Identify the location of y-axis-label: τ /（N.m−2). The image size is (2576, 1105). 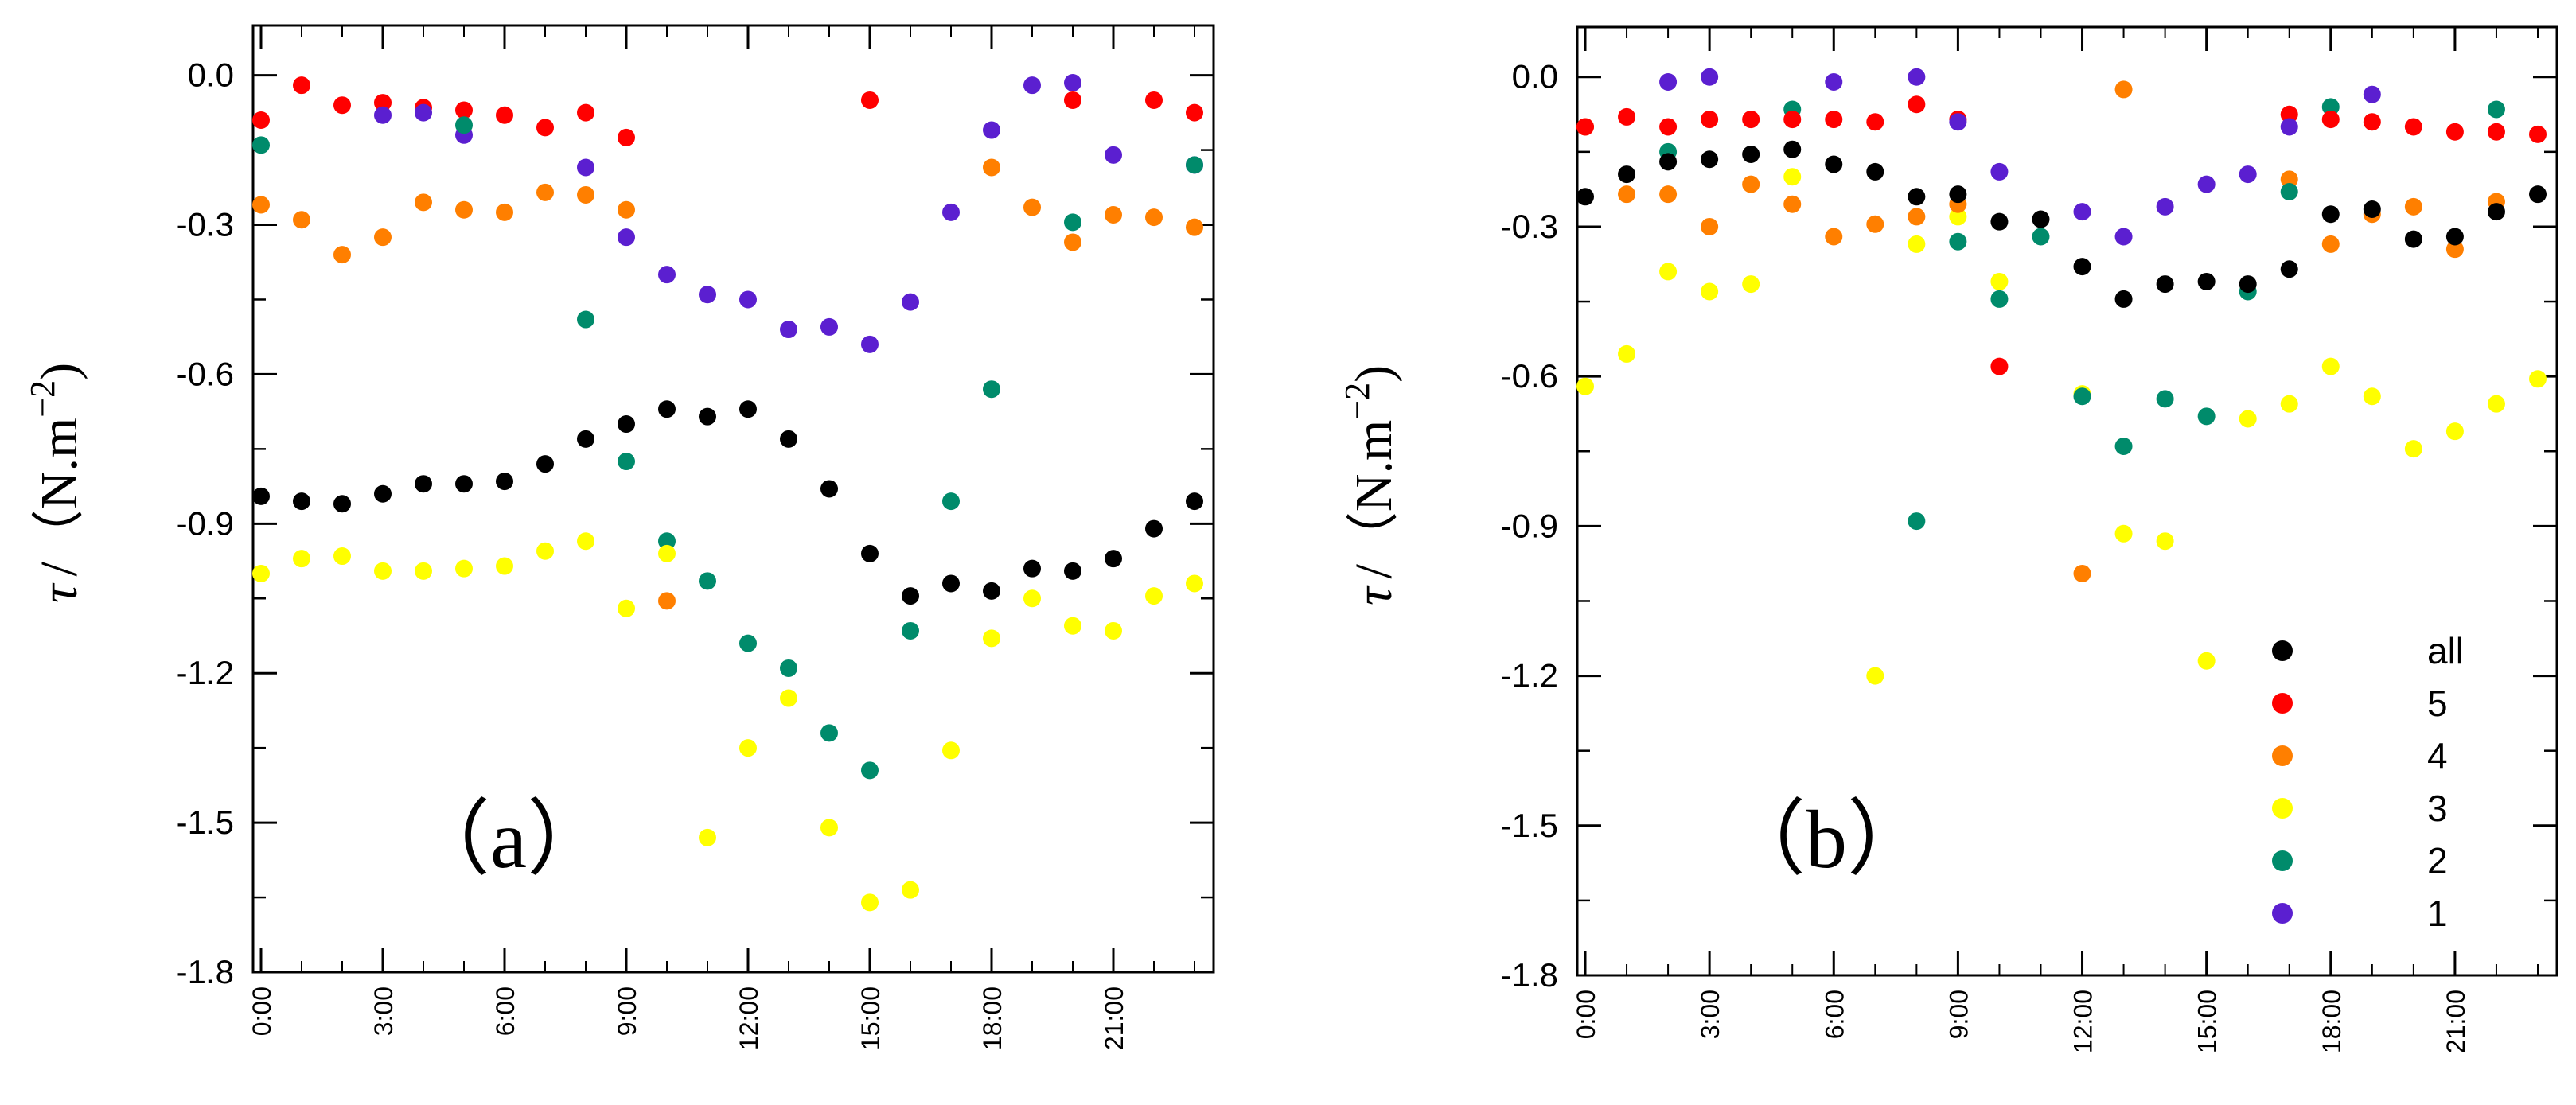
(1370, 485).